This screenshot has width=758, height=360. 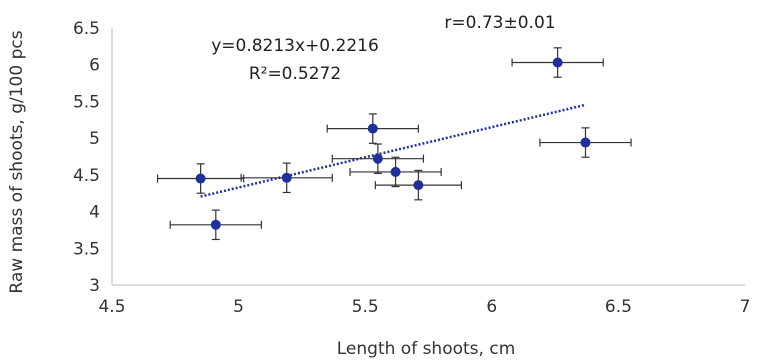 I want to click on y-tick-label: 5, so click(x=94, y=139).